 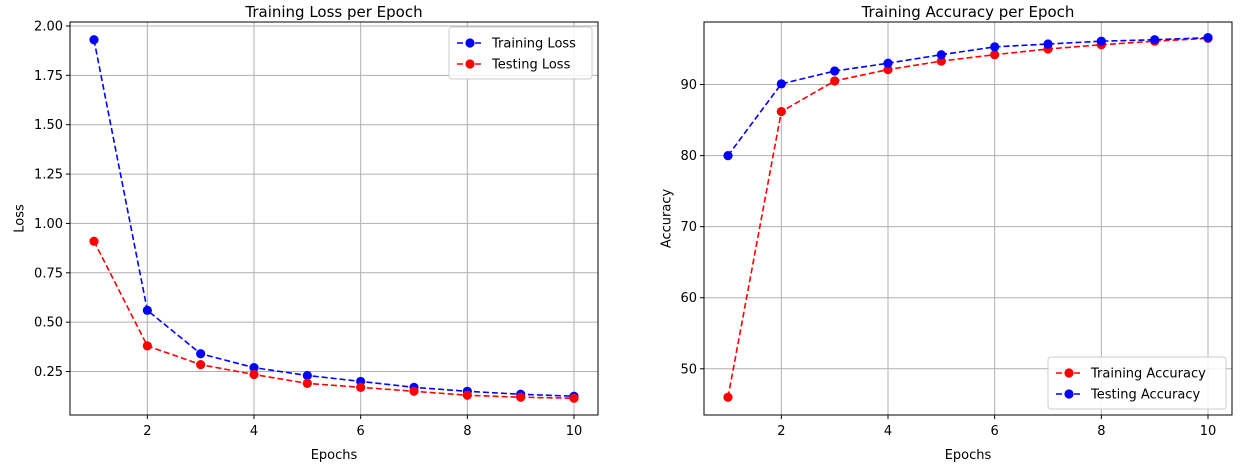 I want to click on y-tick-label: 1.75, so click(x=48, y=76).